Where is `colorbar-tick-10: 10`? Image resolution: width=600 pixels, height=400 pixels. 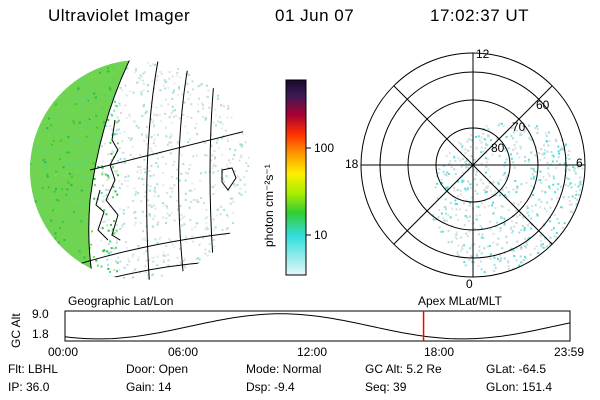 colorbar-tick-10: 10 is located at coordinates (321, 235).